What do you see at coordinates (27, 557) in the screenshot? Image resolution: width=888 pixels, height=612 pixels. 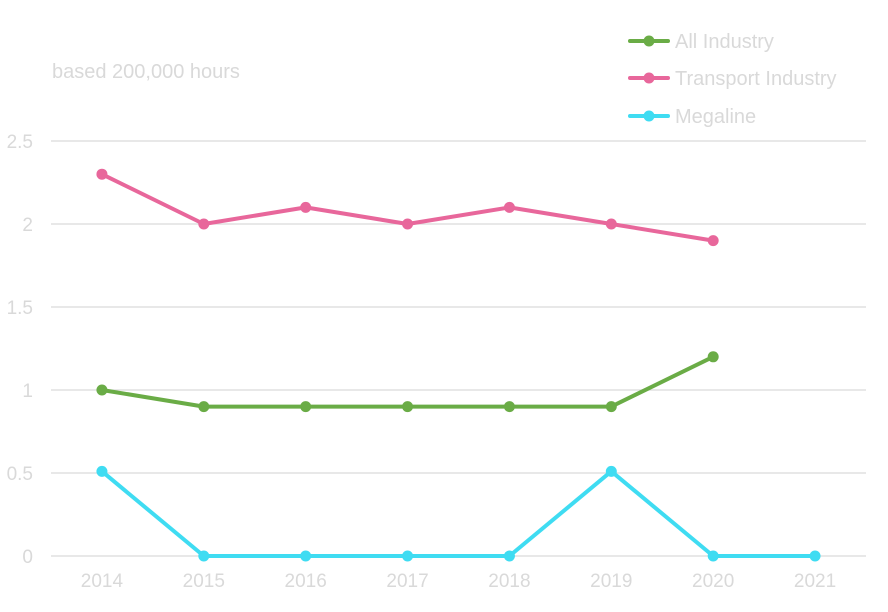 I see `y-tick-label: 0` at bounding box center [27, 557].